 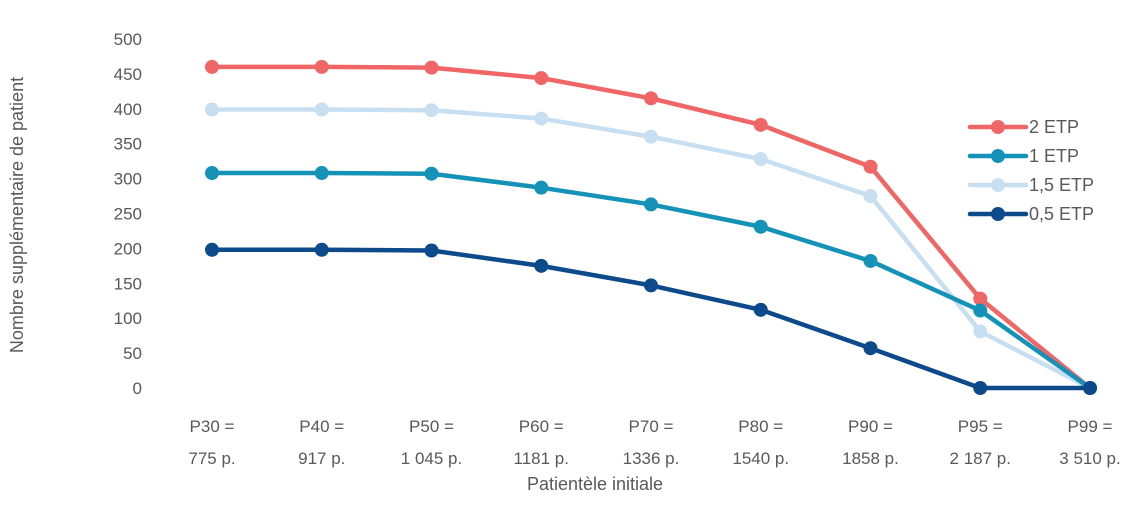 I want to click on legend-label: 2 ETP, so click(x=1054, y=127).